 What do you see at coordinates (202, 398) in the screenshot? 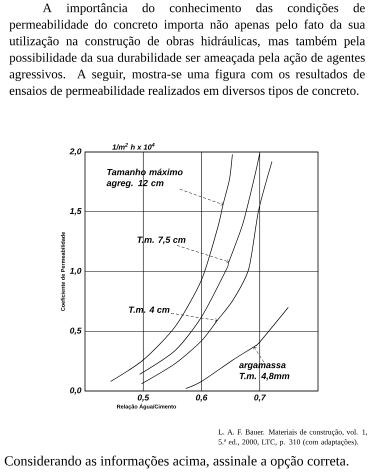
I see `x-tick-label: 0,6` at bounding box center [202, 398].